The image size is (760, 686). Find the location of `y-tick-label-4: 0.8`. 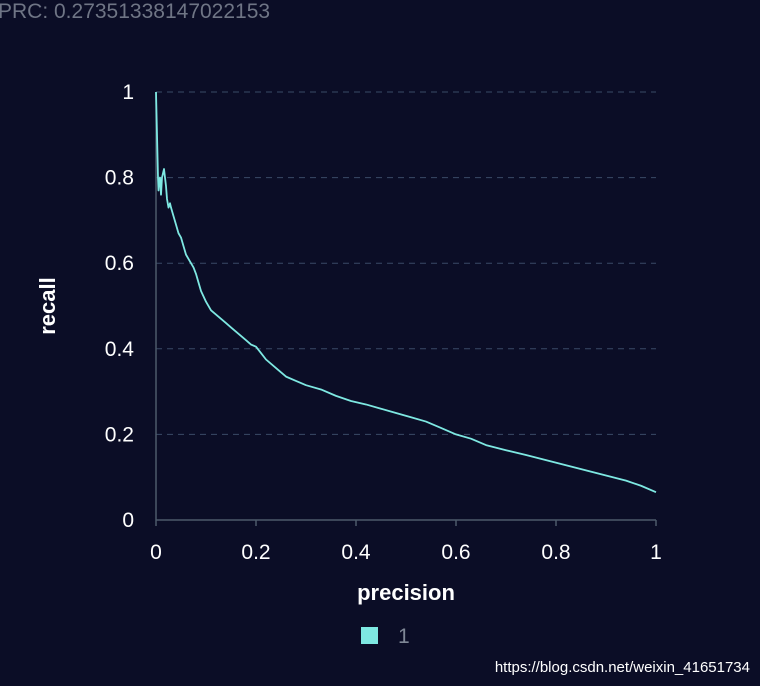

y-tick-label-4: 0.8 is located at coordinates (119, 178).